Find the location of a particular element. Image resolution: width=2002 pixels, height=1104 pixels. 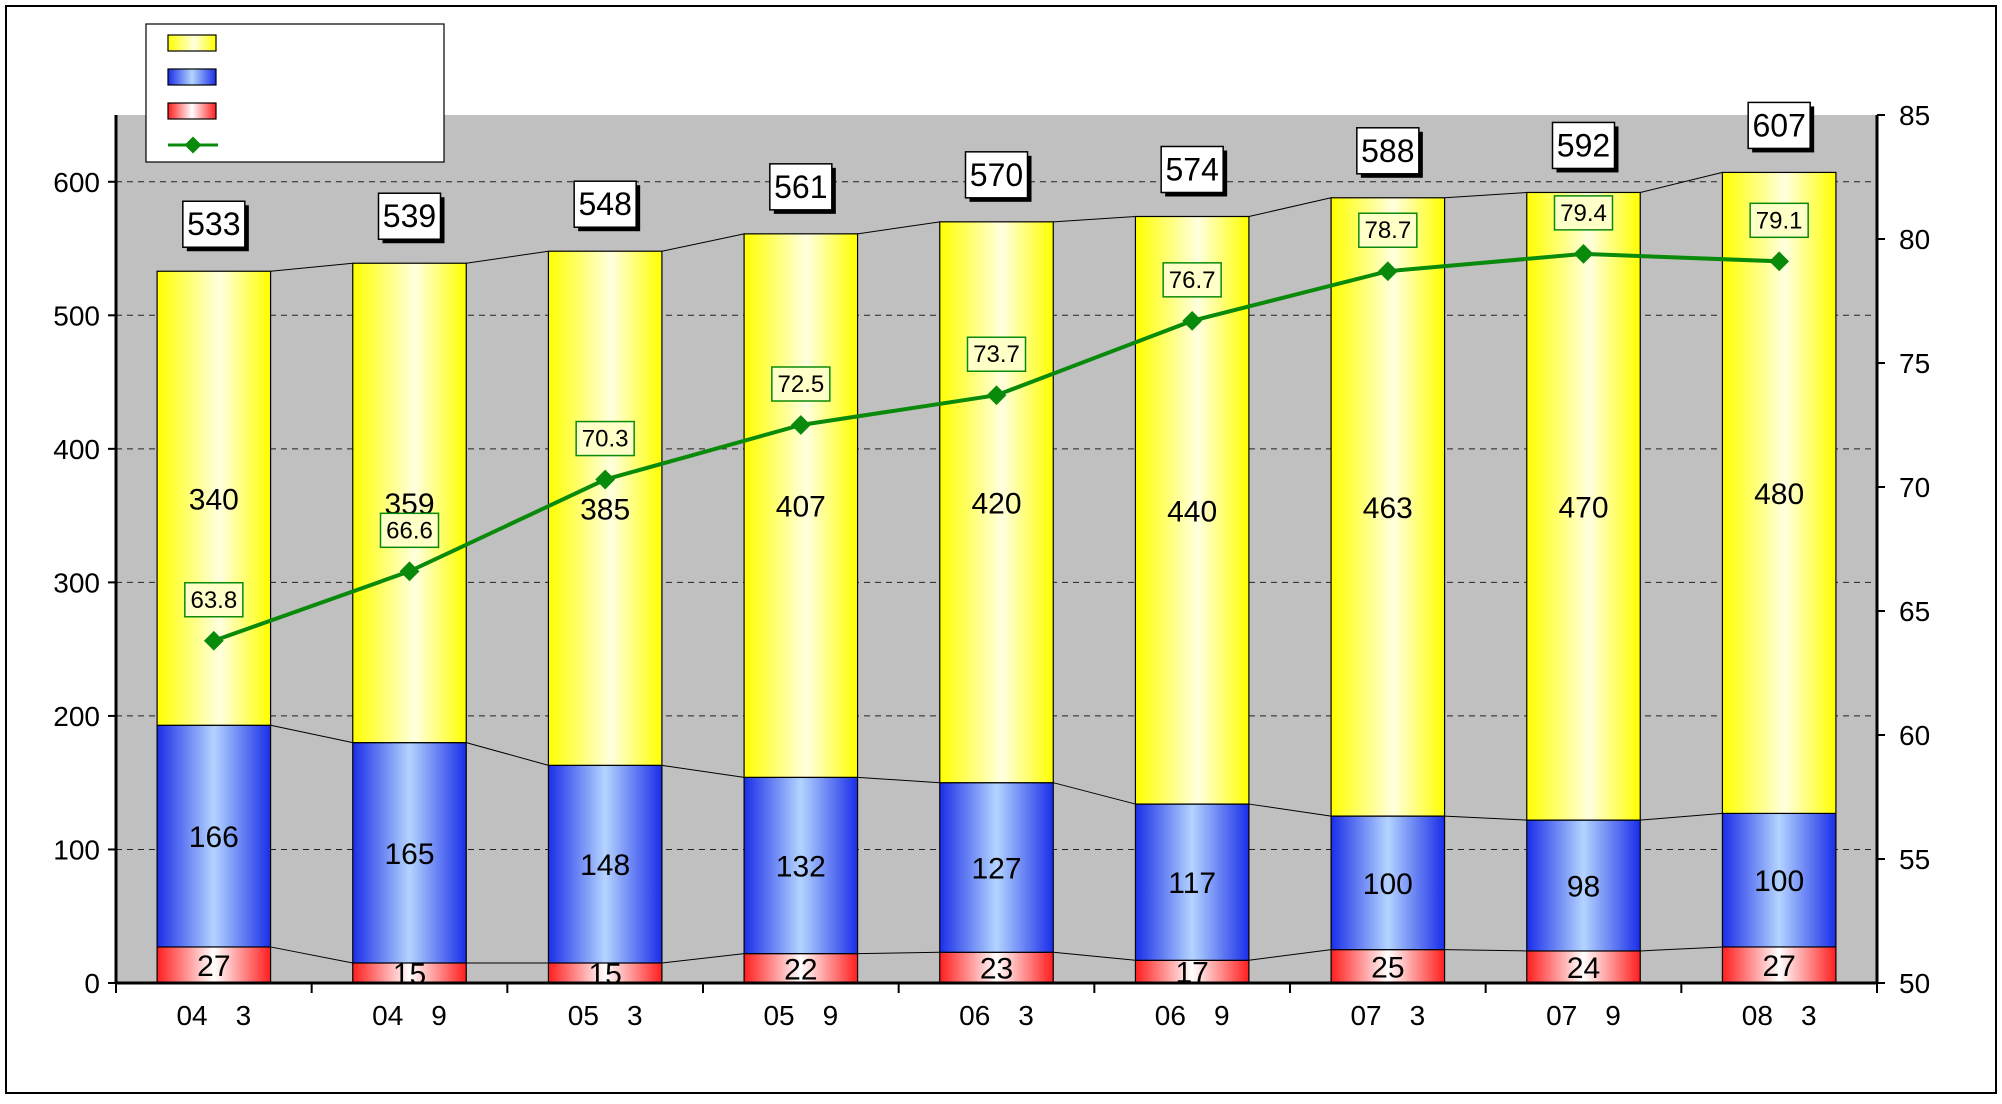

total-label: 592 is located at coordinates (1583, 145).